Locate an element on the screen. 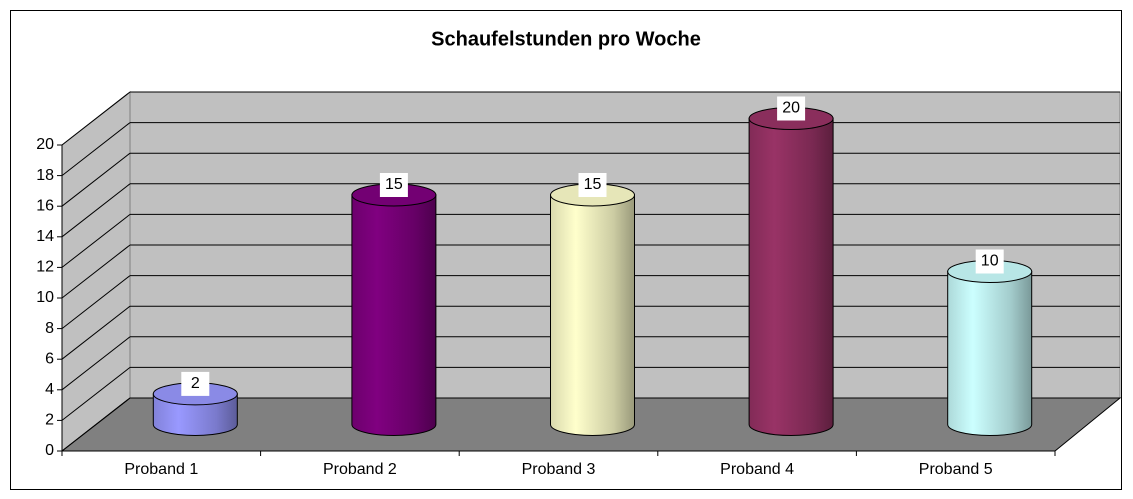  y-tick-label: 10 is located at coordinates (45, 297).